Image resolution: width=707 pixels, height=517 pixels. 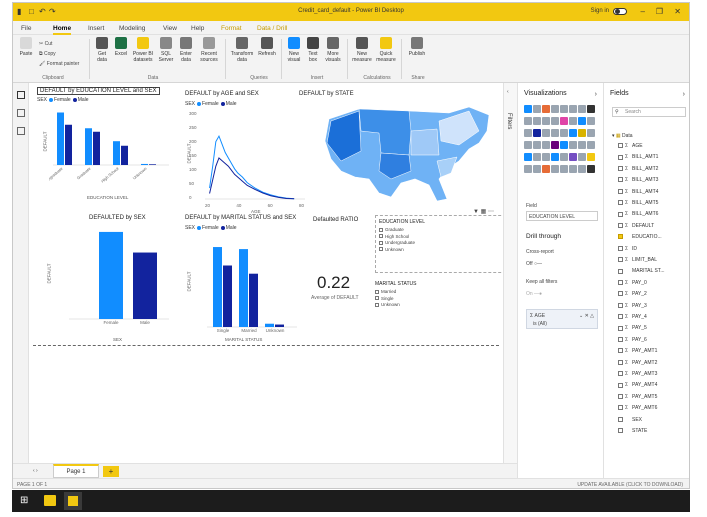 What do you see at coordinates (630, 146) in the screenshot?
I see `field-item: Σ AGE` at bounding box center [630, 146].